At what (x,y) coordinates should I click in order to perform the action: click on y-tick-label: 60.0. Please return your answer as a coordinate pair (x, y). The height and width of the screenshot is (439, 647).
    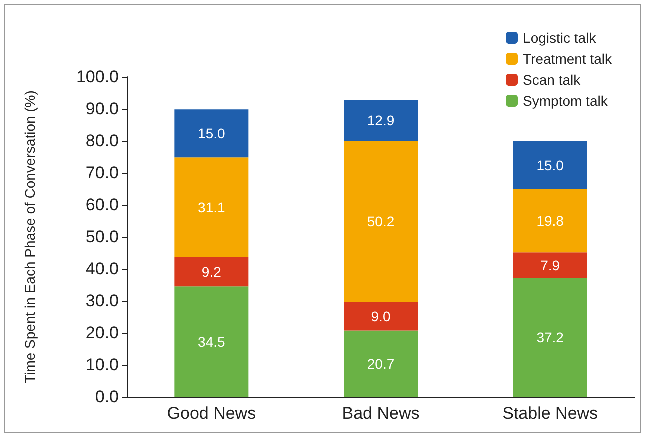
    Looking at the image, I should click on (102, 205).